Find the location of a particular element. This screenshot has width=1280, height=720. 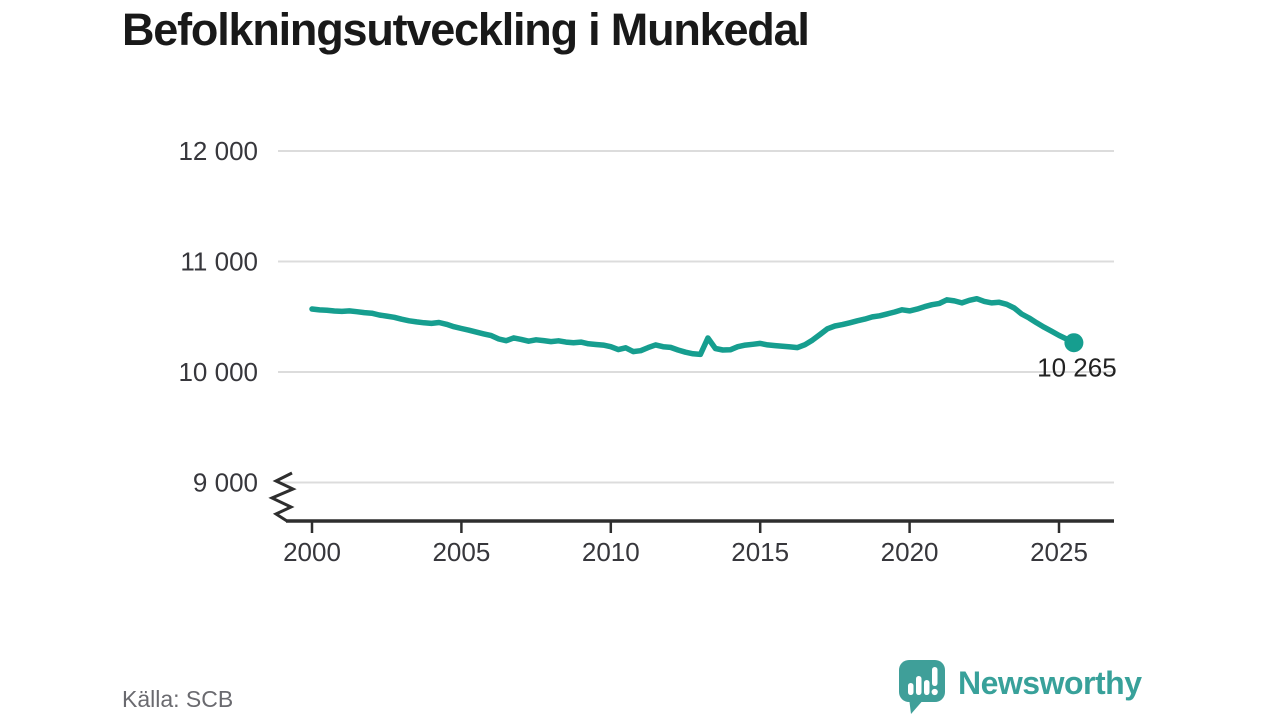

x-tick-label: 2000 is located at coordinates (312, 552).